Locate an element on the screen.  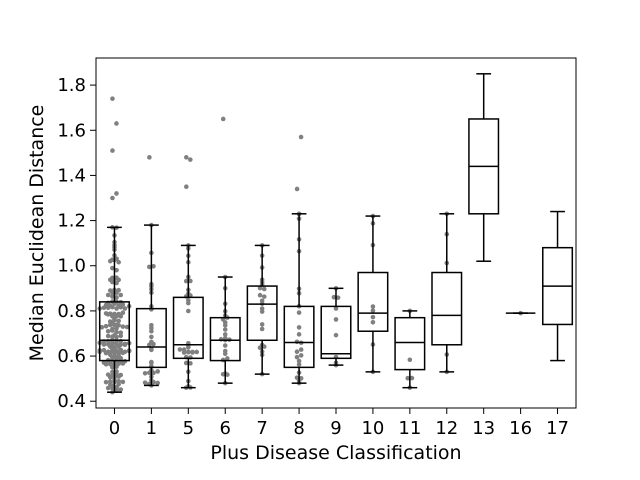
x-tick-label: 1 is located at coordinates (151, 428).